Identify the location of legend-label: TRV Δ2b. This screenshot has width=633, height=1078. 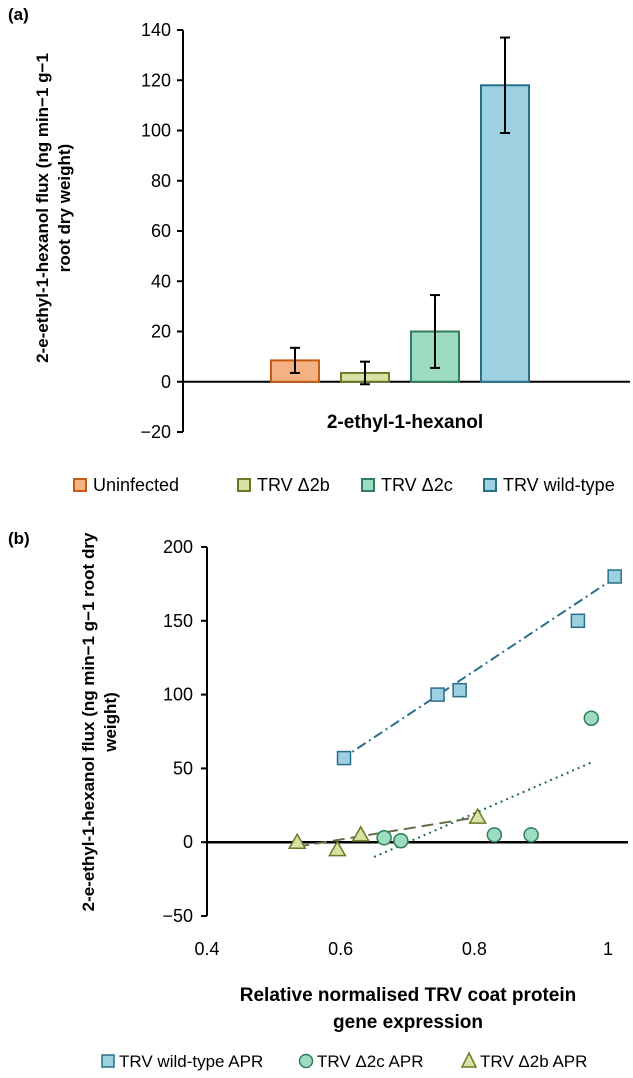
(293, 485).